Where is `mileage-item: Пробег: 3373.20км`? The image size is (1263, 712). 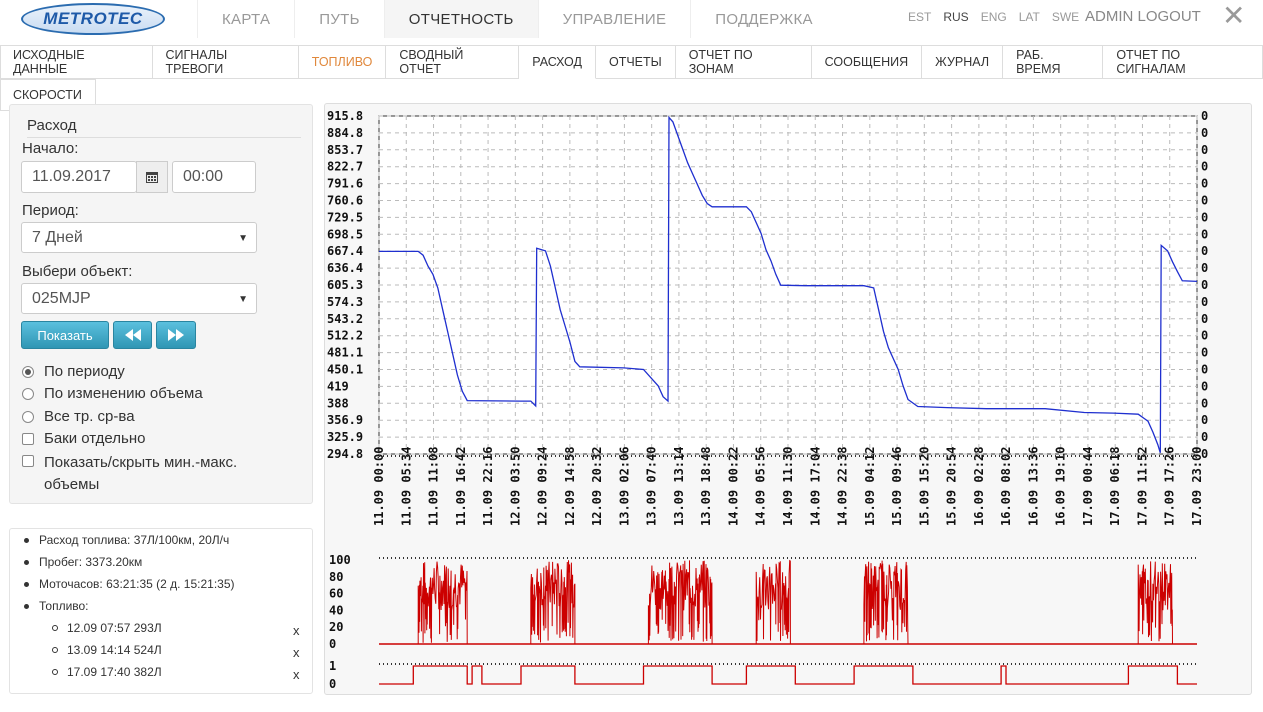
mileage-item: Пробег: 3373.20км is located at coordinates (83, 562).